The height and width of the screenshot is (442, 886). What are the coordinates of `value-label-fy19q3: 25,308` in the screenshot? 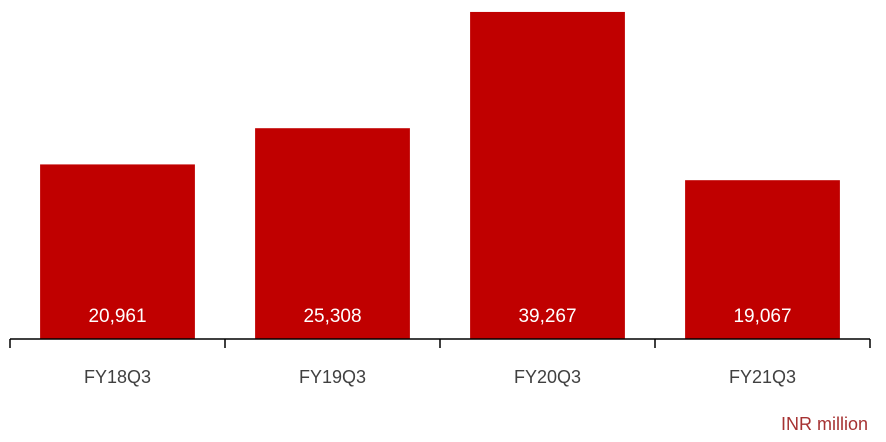 It's located at (332, 316).